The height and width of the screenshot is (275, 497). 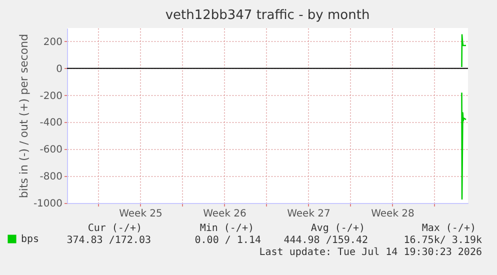 What do you see at coordinates (392, 214) in the screenshot?
I see `x-tick-label: Week 28` at bounding box center [392, 214].